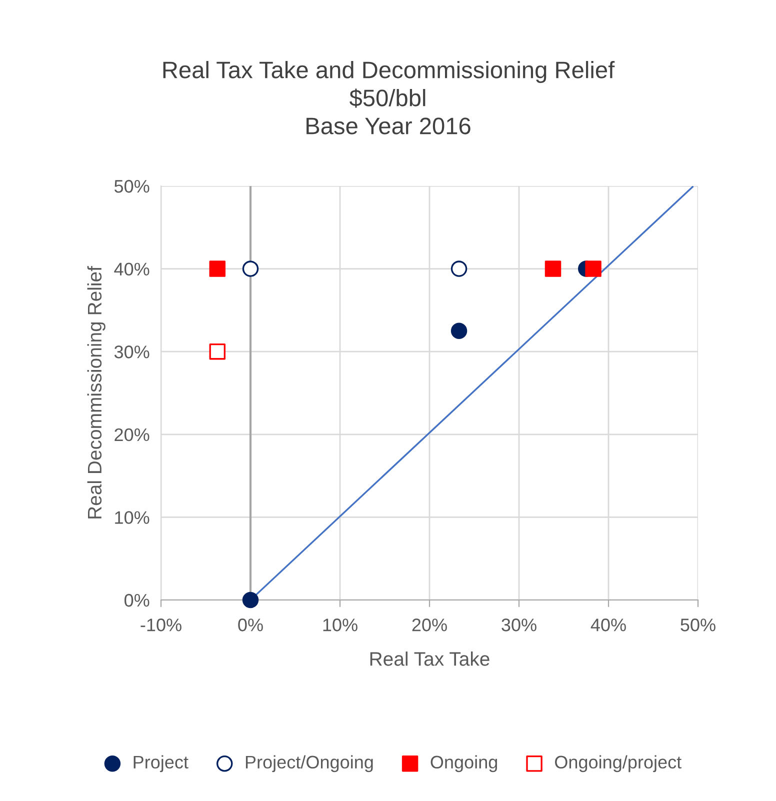  I want to click on y-tick-label: 40%, so click(132, 269).